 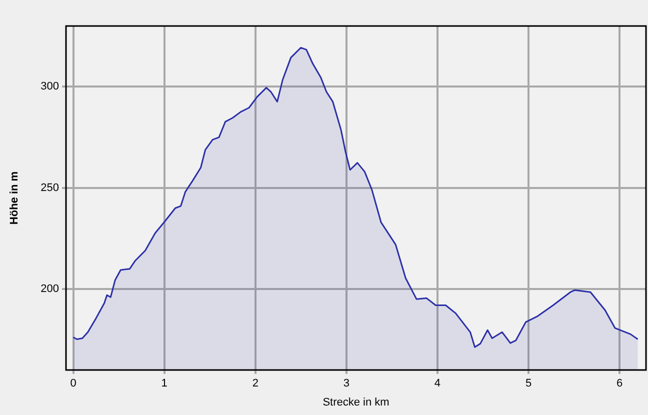 What do you see at coordinates (49, 86) in the screenshot?
I see `y-tick-label: 300` at bounding box center [49, 86].